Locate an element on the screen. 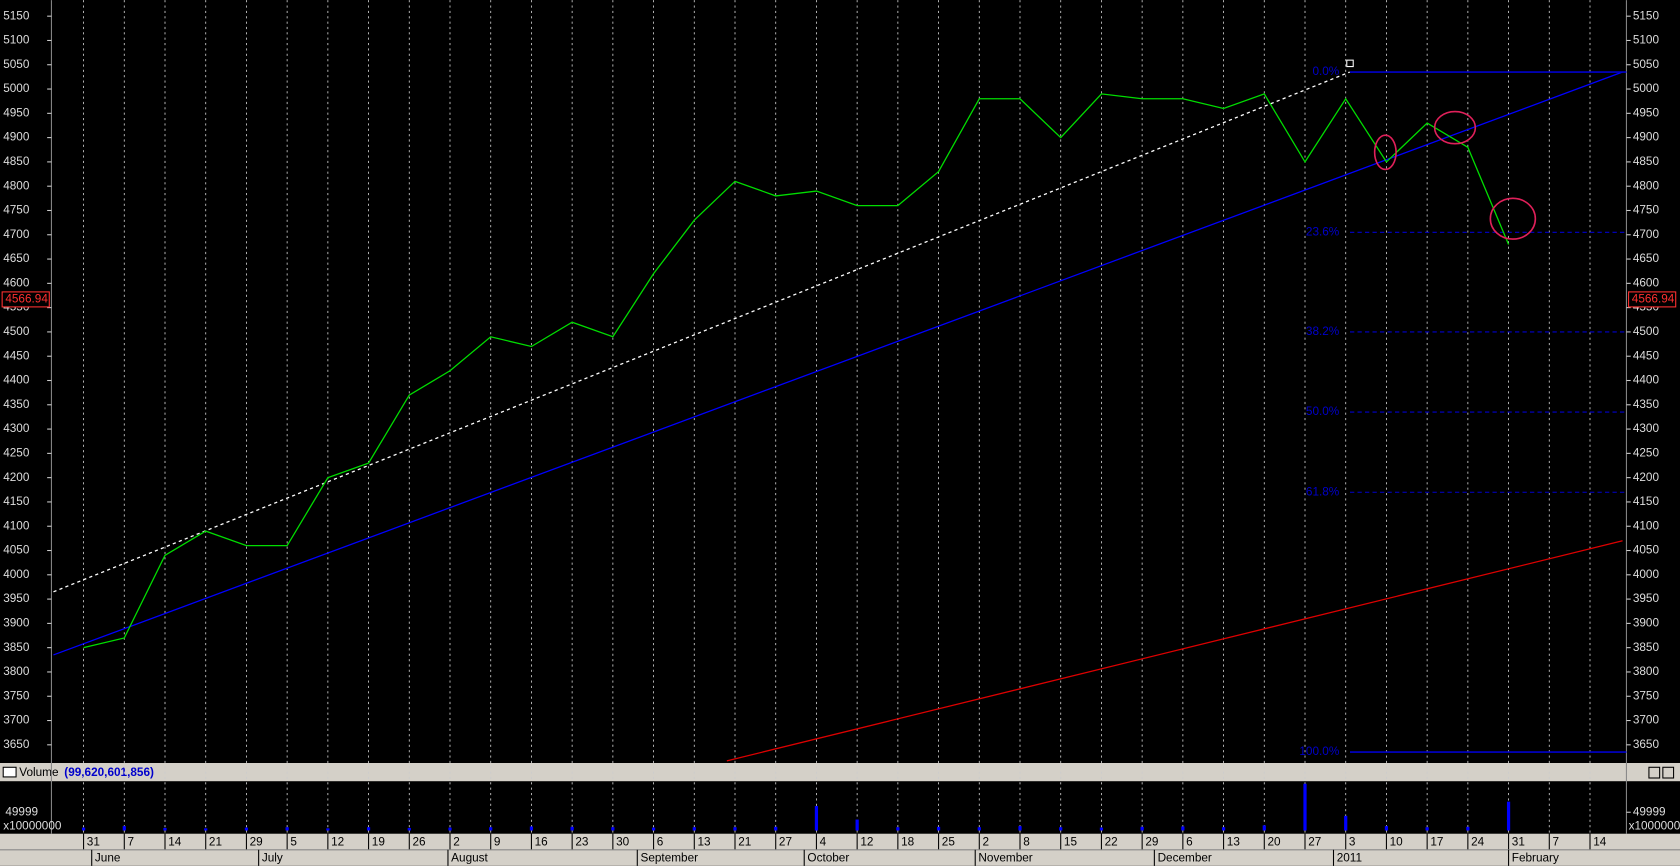 The image size is (1680, 866). y-tick-label: 4250 is located at coordinates (16, 452).